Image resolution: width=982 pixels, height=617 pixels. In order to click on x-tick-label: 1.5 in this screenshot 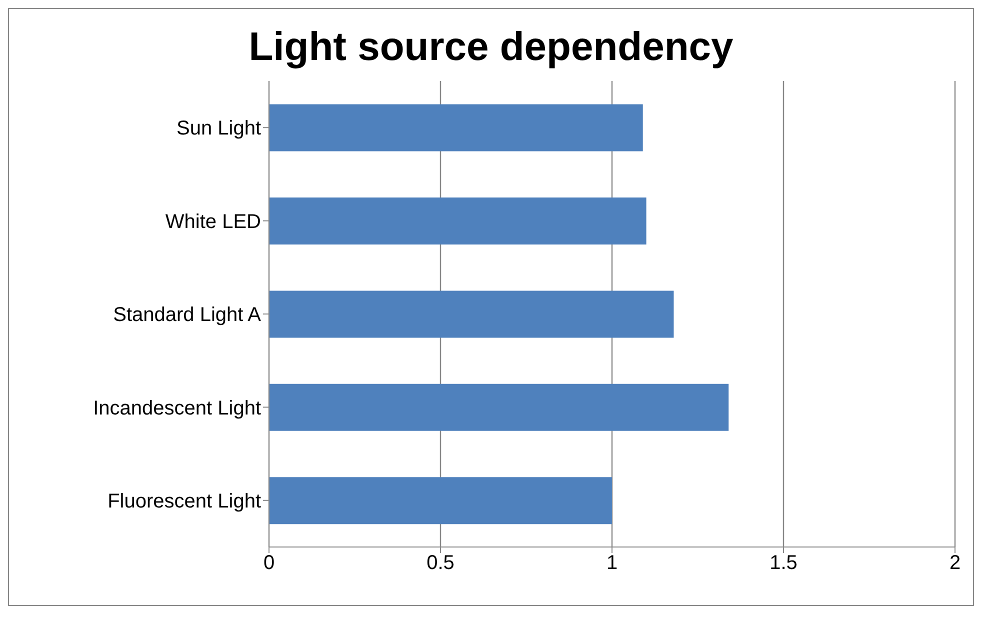, I will do `click(784, 563)`.